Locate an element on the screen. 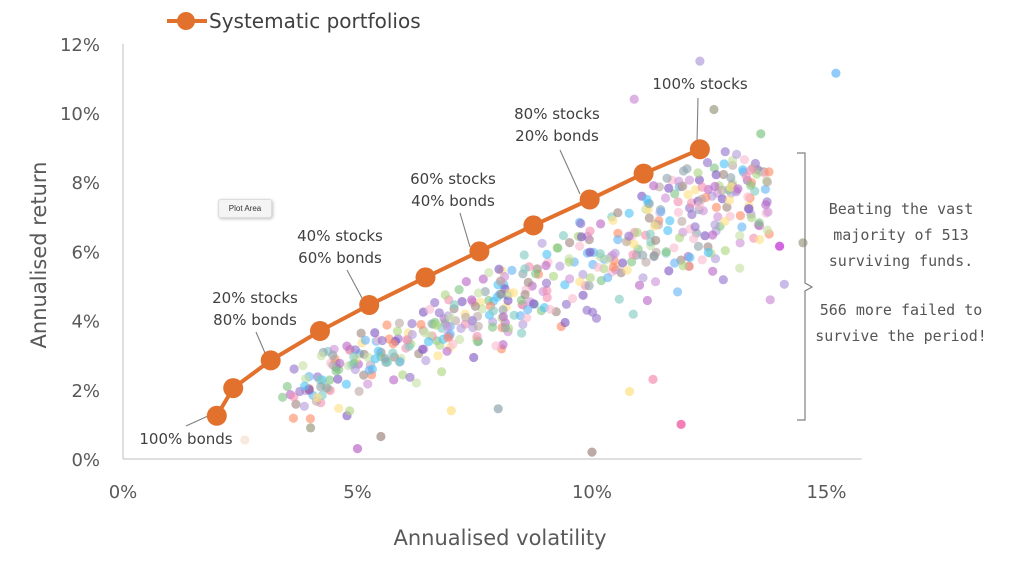 This screenshot has width=1024, height=562. portfolio-annotation: 80% stocks is located at coordinates (557, 114).